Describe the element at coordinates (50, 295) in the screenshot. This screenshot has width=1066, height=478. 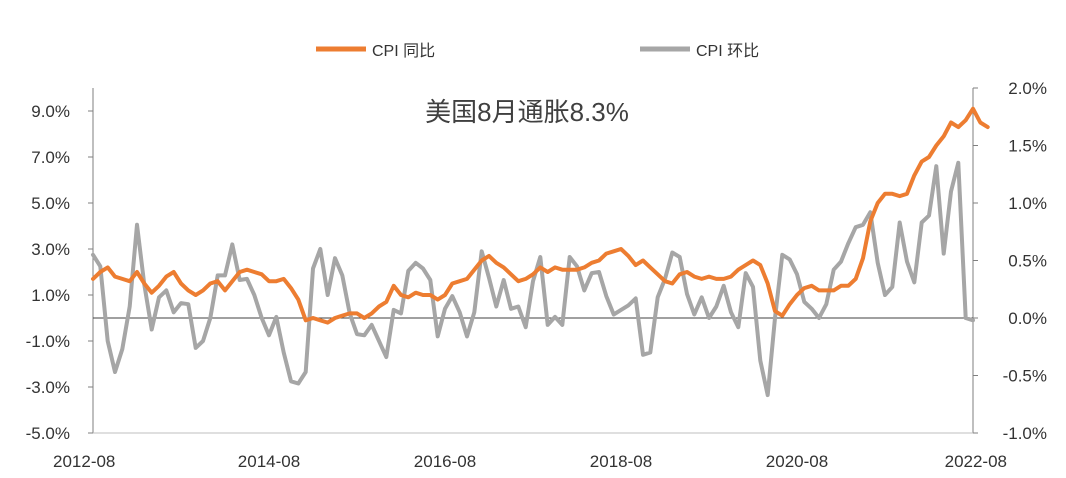
I see `left-tick-label: 1.0%` at that location.